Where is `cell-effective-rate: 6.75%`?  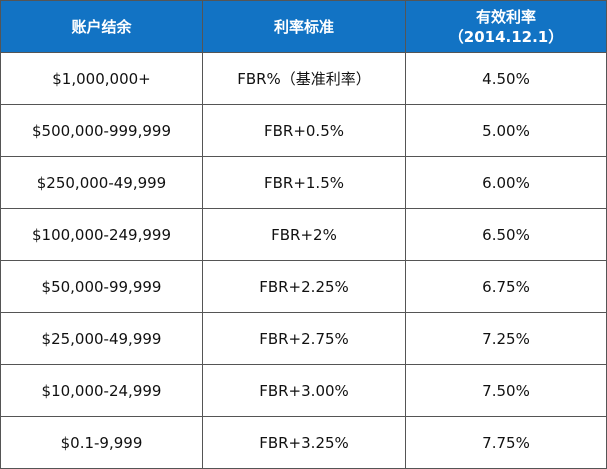 cell-effective-rate: 6.75% is located at coordinates (506, 286).